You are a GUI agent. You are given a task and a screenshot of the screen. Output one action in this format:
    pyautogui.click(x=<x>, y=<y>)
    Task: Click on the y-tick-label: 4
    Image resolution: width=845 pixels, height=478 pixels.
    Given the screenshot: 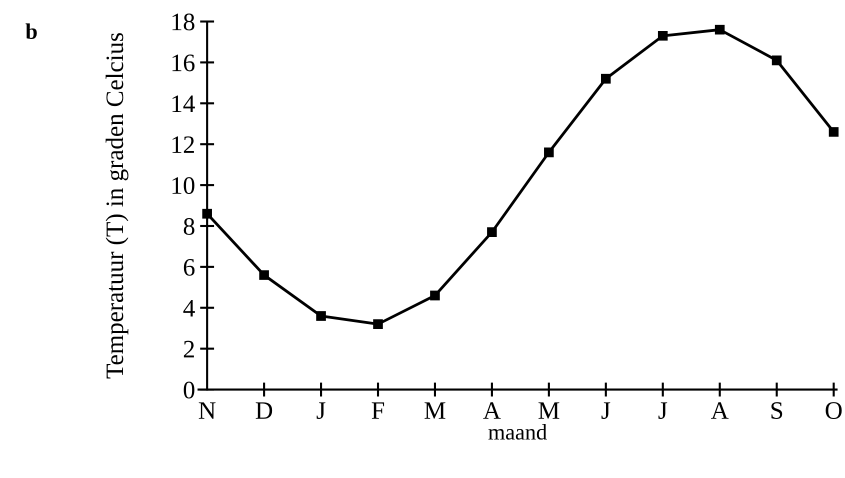 What is the action you would take?
    pyautogui.click(x=189, y=308)
    